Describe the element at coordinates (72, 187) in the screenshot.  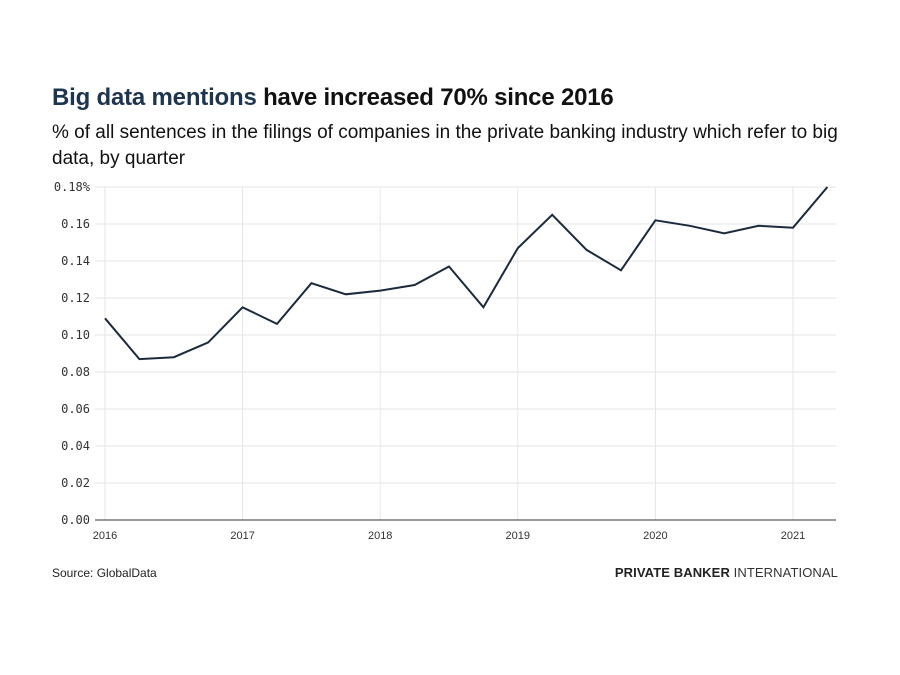
I see `y-tick-label: 0.18%` at that location.